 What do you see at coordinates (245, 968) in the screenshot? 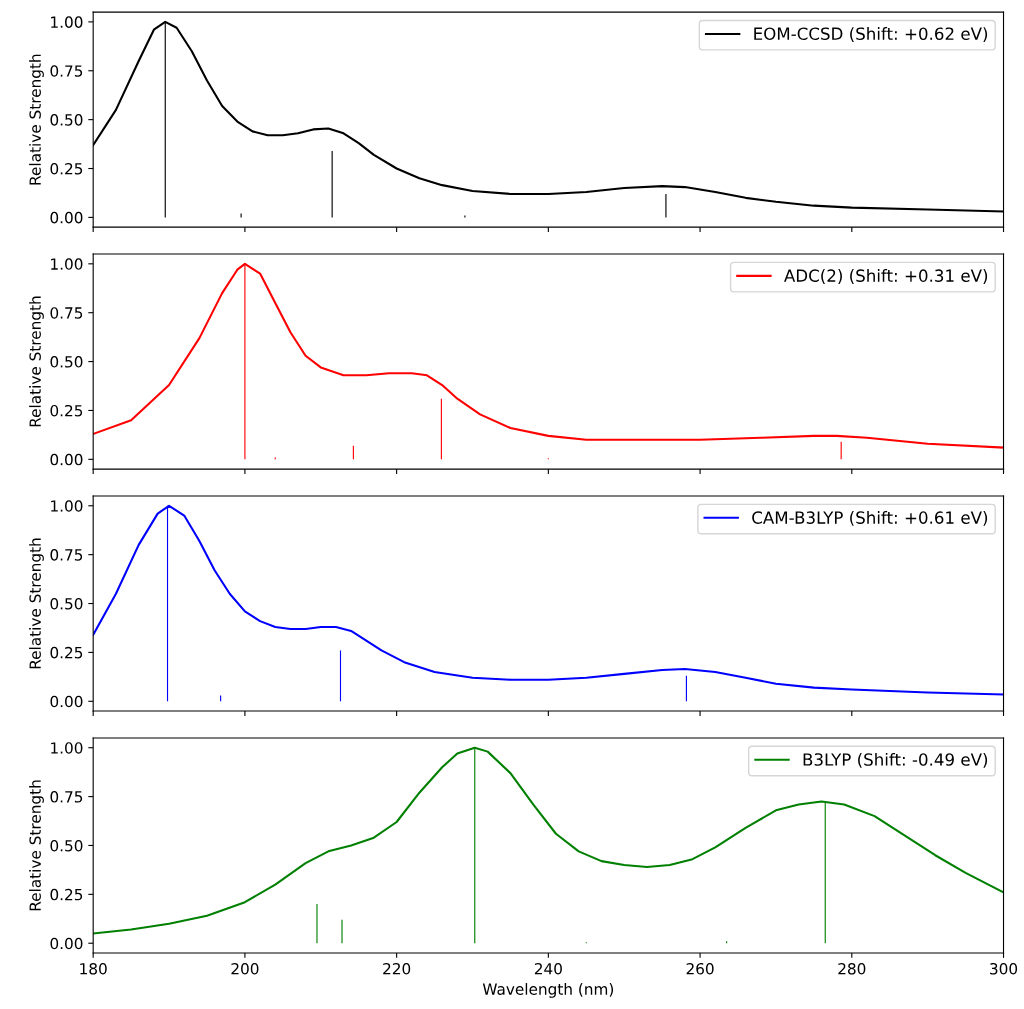
I see `x-tick-label: 200` at bounding box center [245, 968].